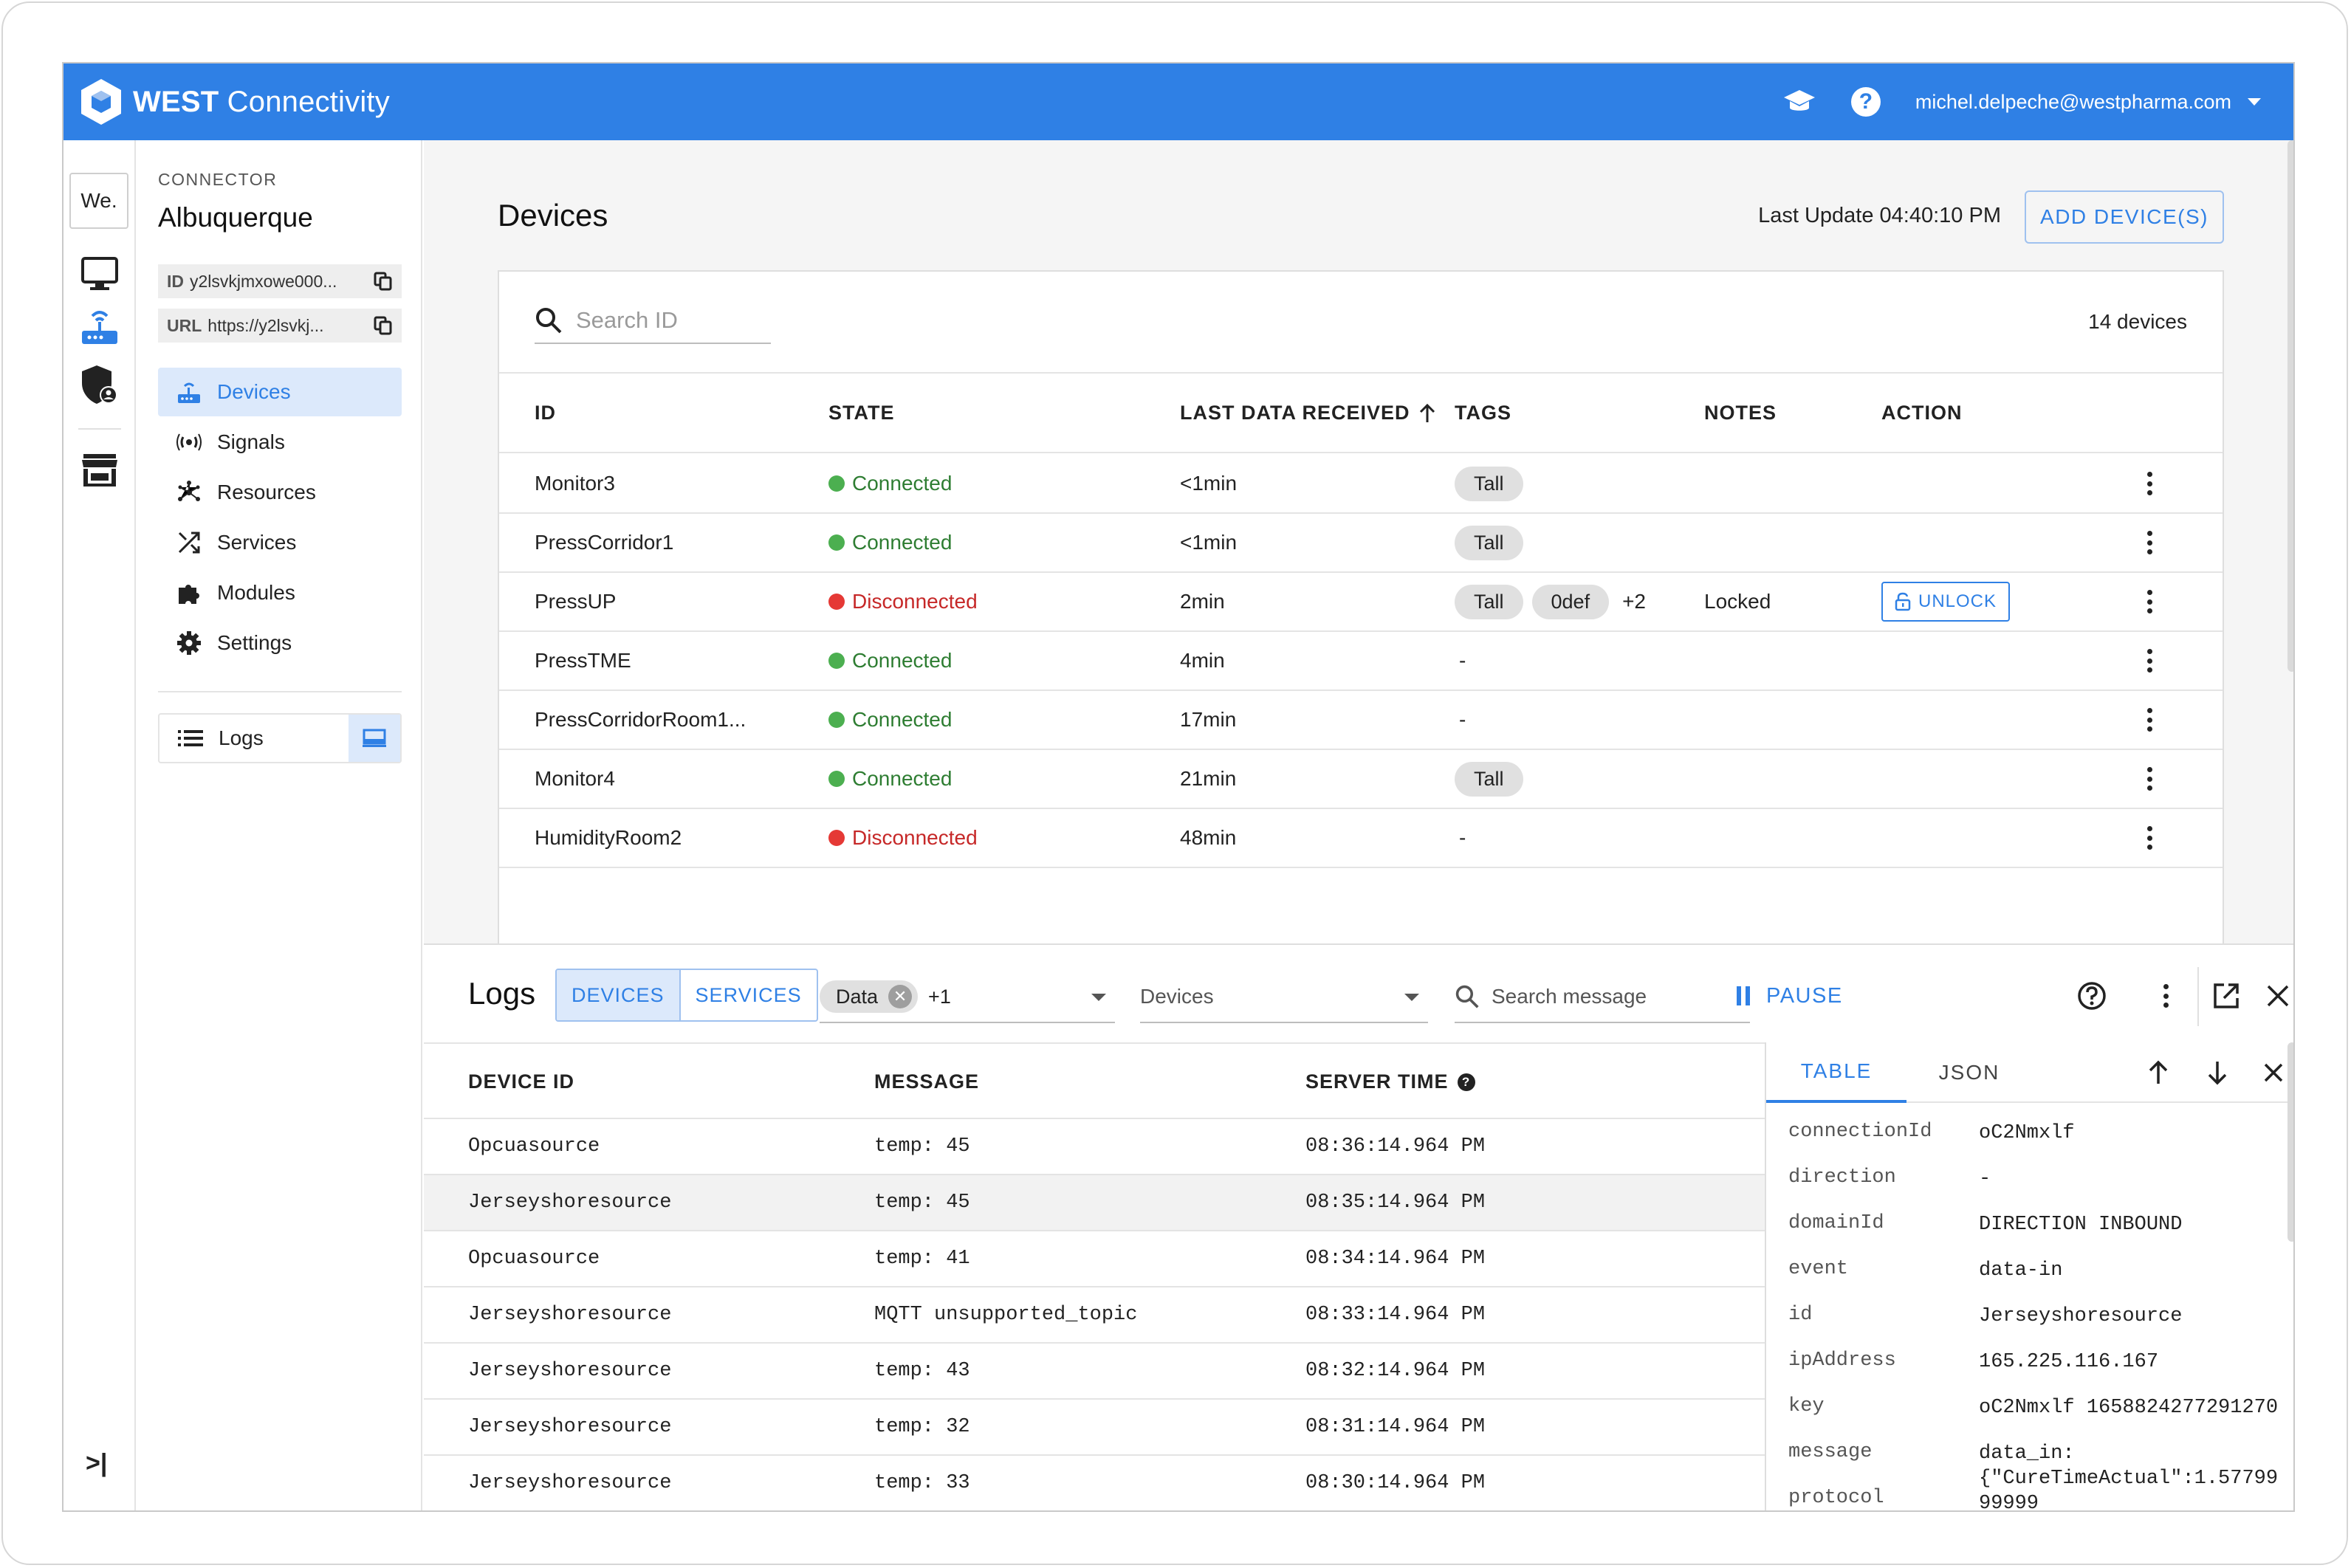  Describe the element at coordinates (101, 102) in the screenshot. I see `west-cube-icon` at that location.